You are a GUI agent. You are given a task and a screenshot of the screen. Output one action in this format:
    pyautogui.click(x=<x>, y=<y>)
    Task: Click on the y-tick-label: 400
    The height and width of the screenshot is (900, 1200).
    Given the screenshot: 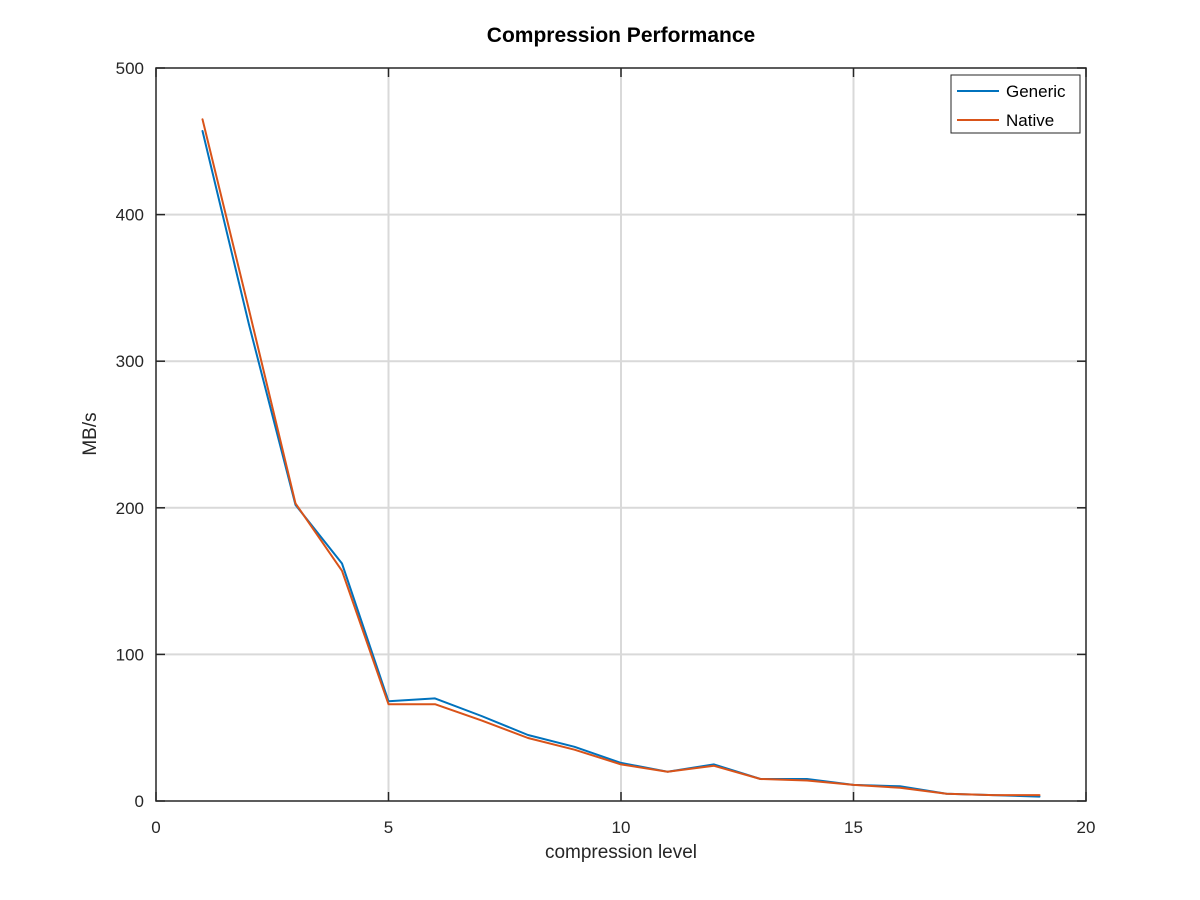 What is the action you would take?
    pyautogui.click(x=130, y=215)
    